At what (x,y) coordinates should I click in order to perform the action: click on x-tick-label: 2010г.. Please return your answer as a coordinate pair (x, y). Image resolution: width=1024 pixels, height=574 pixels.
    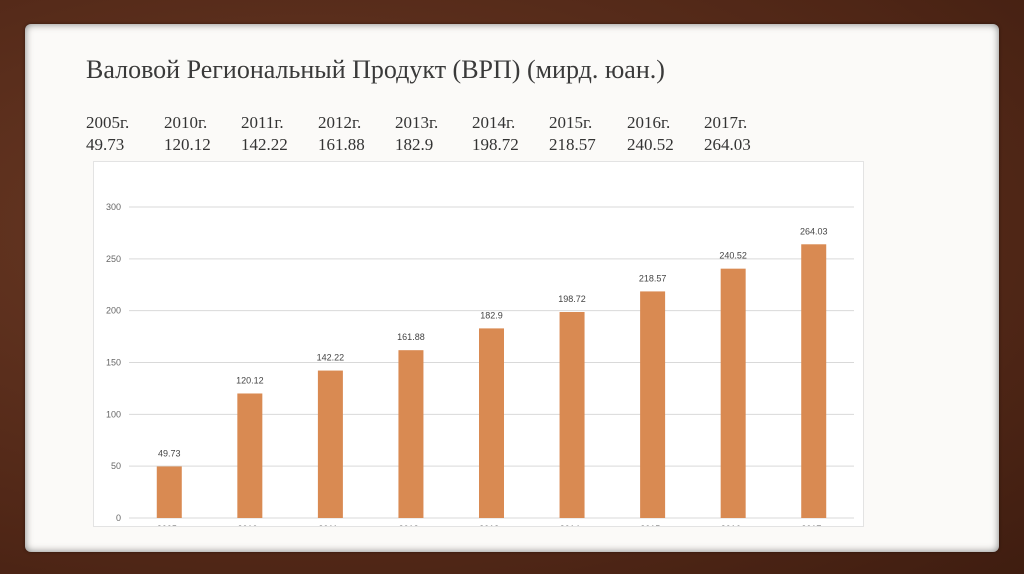
    Looking at the image, I should click on (249, 525).